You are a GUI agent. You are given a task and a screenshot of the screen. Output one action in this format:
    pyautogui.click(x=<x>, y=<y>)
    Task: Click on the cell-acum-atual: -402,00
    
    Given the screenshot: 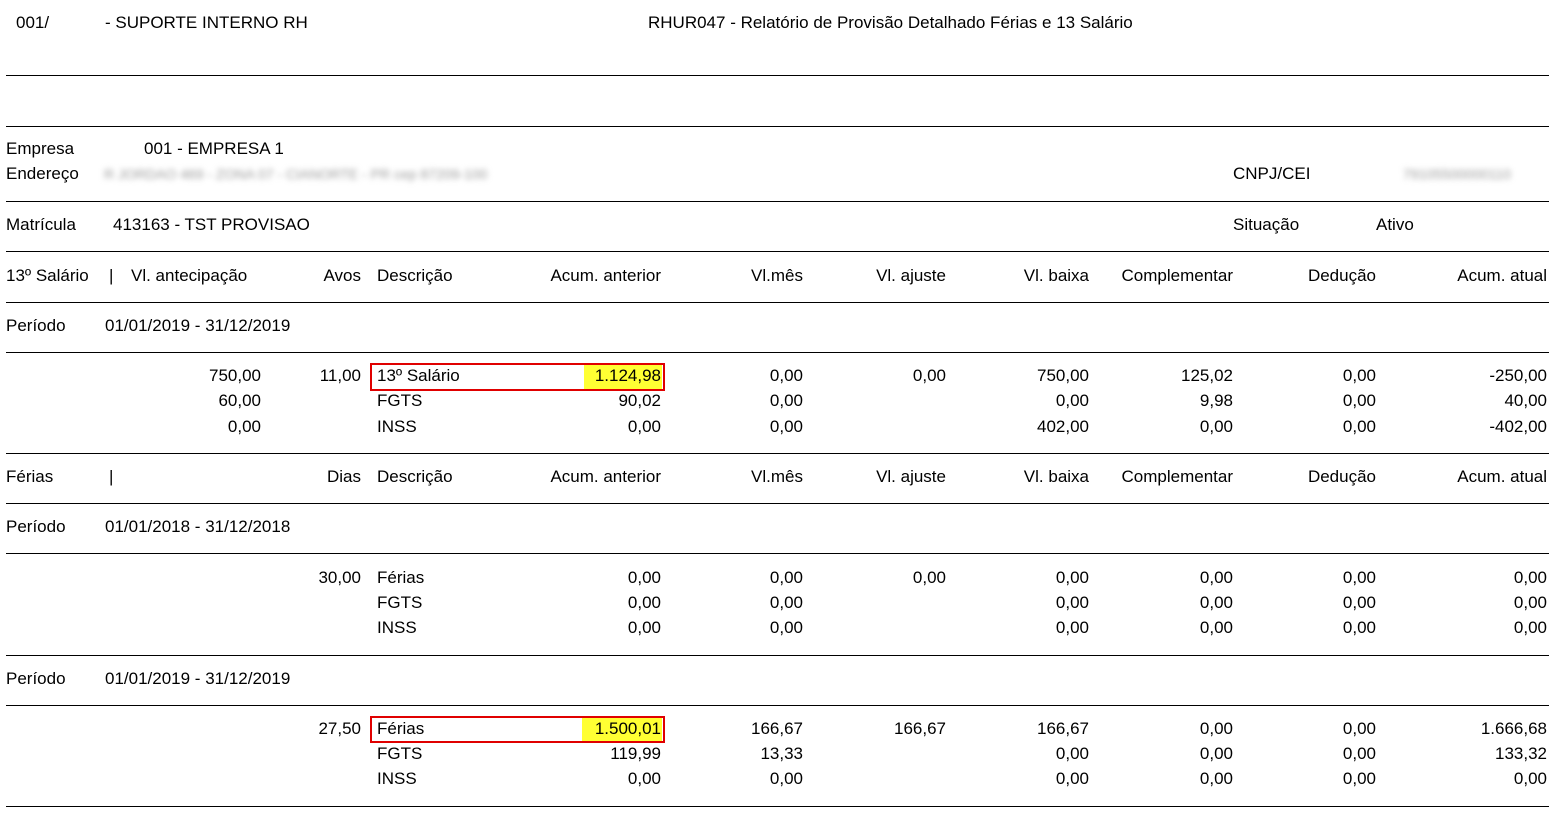 What is the action you would take?
    pyautogui.click(x=1518, y=426)
    